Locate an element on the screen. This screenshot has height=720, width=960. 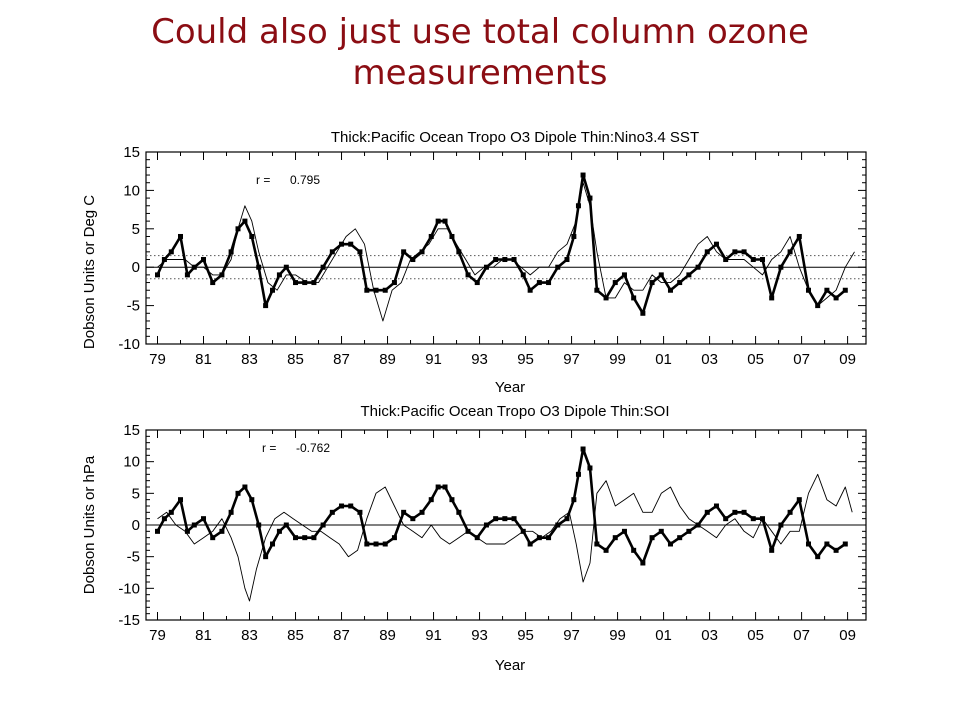
x-tick-label: 09 is located at coordinates (847, 635).